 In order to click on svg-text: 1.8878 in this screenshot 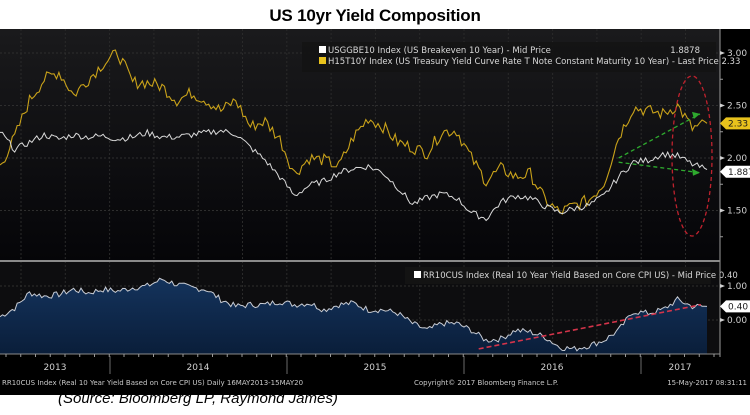, I will do `click(739, 173)`.